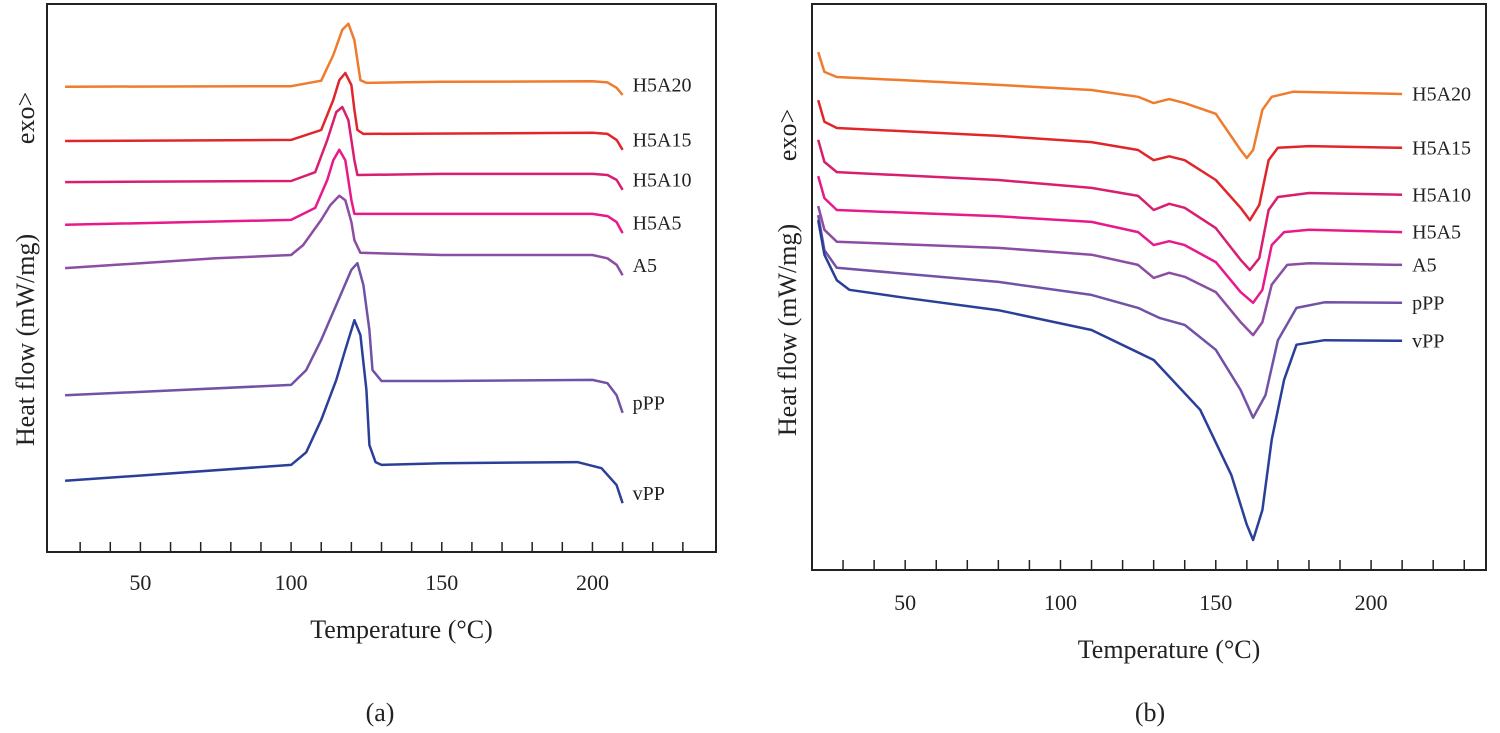 Image resolution: width=1500 pixels, height=733 pixels. What do you see at coordinates (1150, 712) in the screenshot?
I see `panel-title: (b)` at bounding box center [1150, 712].